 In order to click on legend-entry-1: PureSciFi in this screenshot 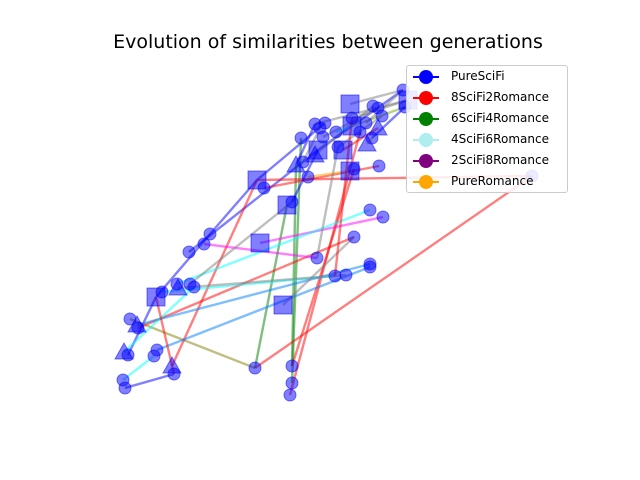, I will do `click(487, 77)`.